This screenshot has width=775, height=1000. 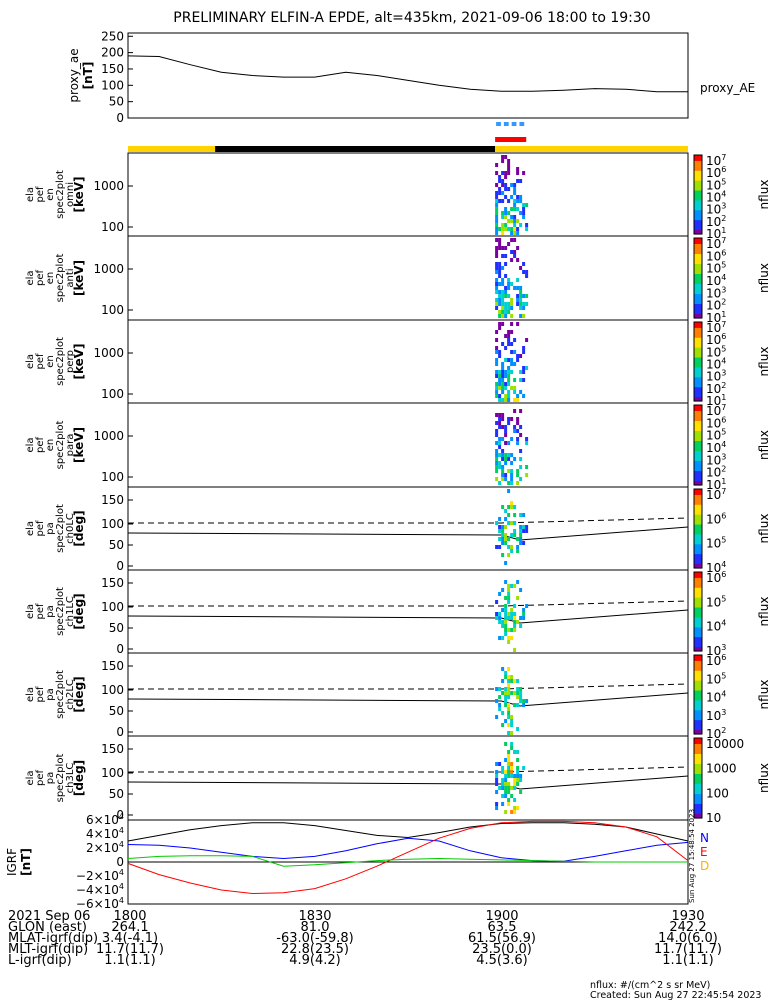 What do you see at coordinates (716, 678) in the screenshot?
I see `colorbar-tick-label: 10⁵` at bounding box center [716, 678].